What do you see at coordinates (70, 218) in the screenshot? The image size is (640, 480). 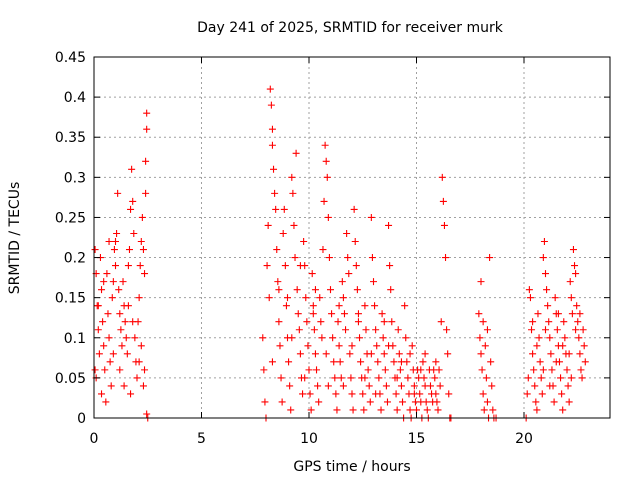 I see `y-tick-label: 0.25` at bounding box center [70, 218].